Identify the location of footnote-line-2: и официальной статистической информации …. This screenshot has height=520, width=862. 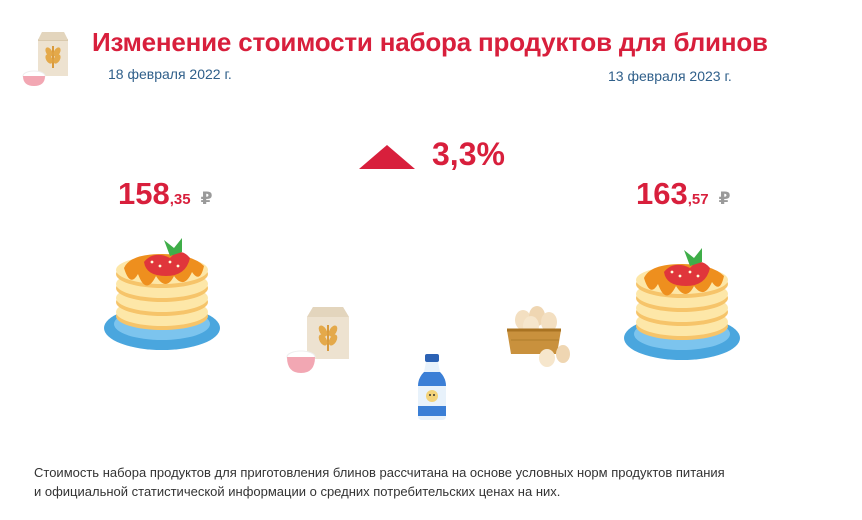
(297, 491).